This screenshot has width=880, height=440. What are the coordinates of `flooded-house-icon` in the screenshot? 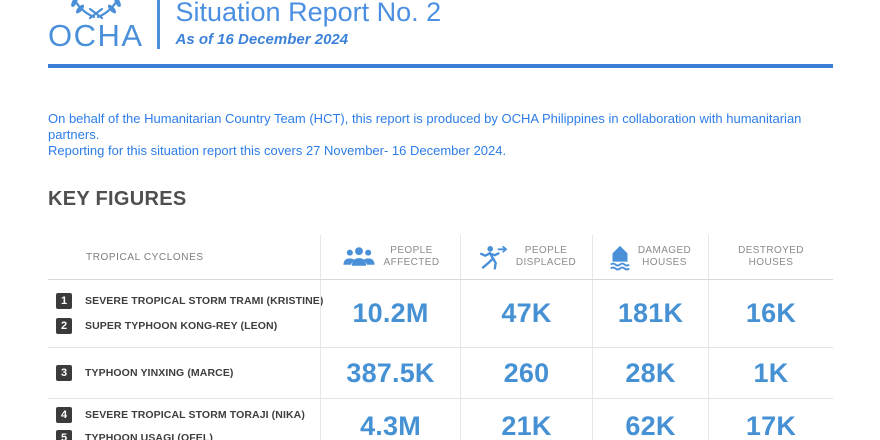 It's located at (620, 257).